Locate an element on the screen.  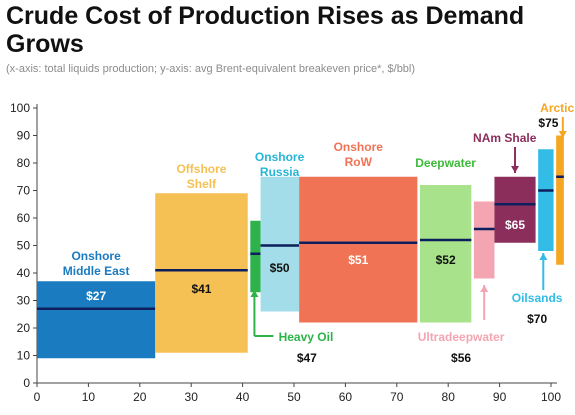
price-label: $41 is located at coordinates (201, 289).